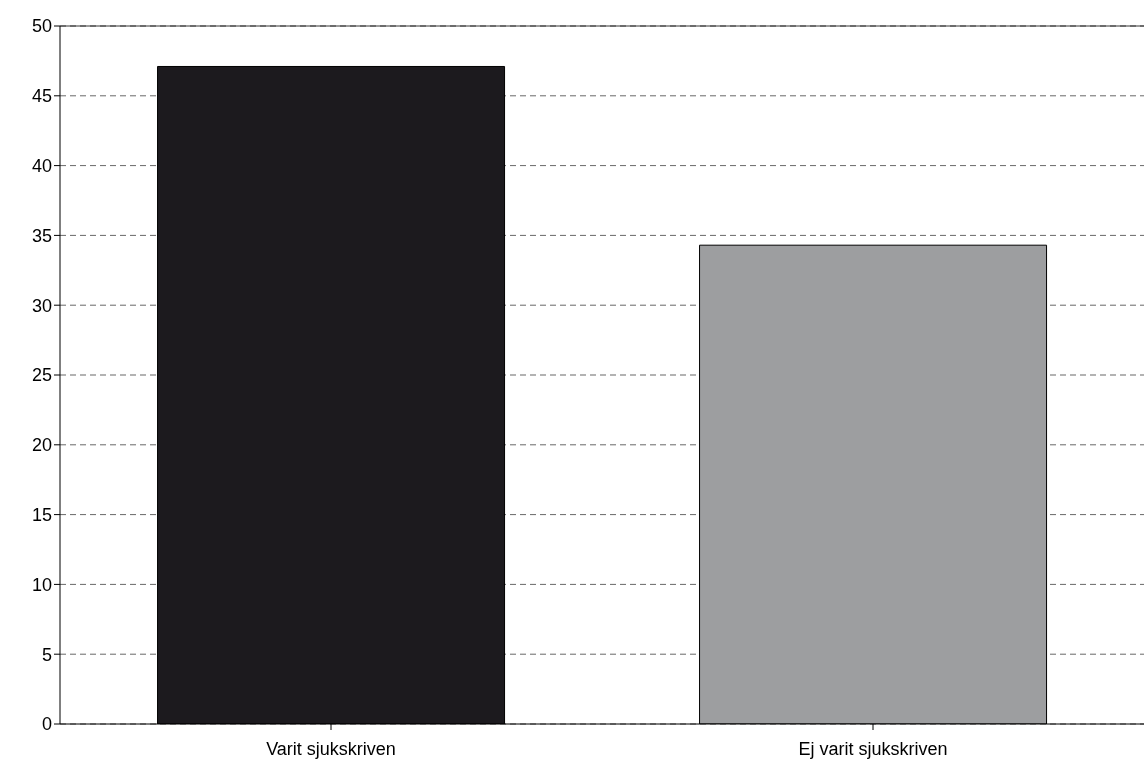  I want to click on y-tick-label: 30, so click(41, 305).